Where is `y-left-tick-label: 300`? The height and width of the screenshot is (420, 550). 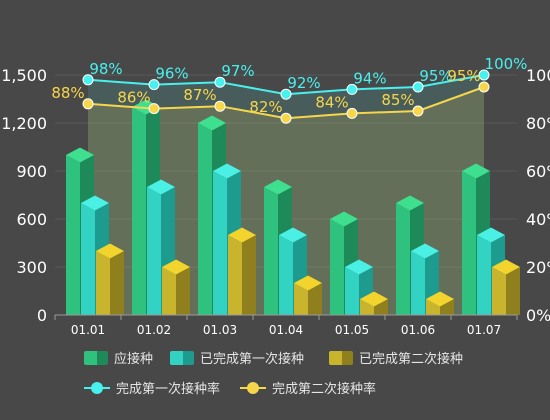
y-left-tick-label: 300 is located at coordinates (31, 267).